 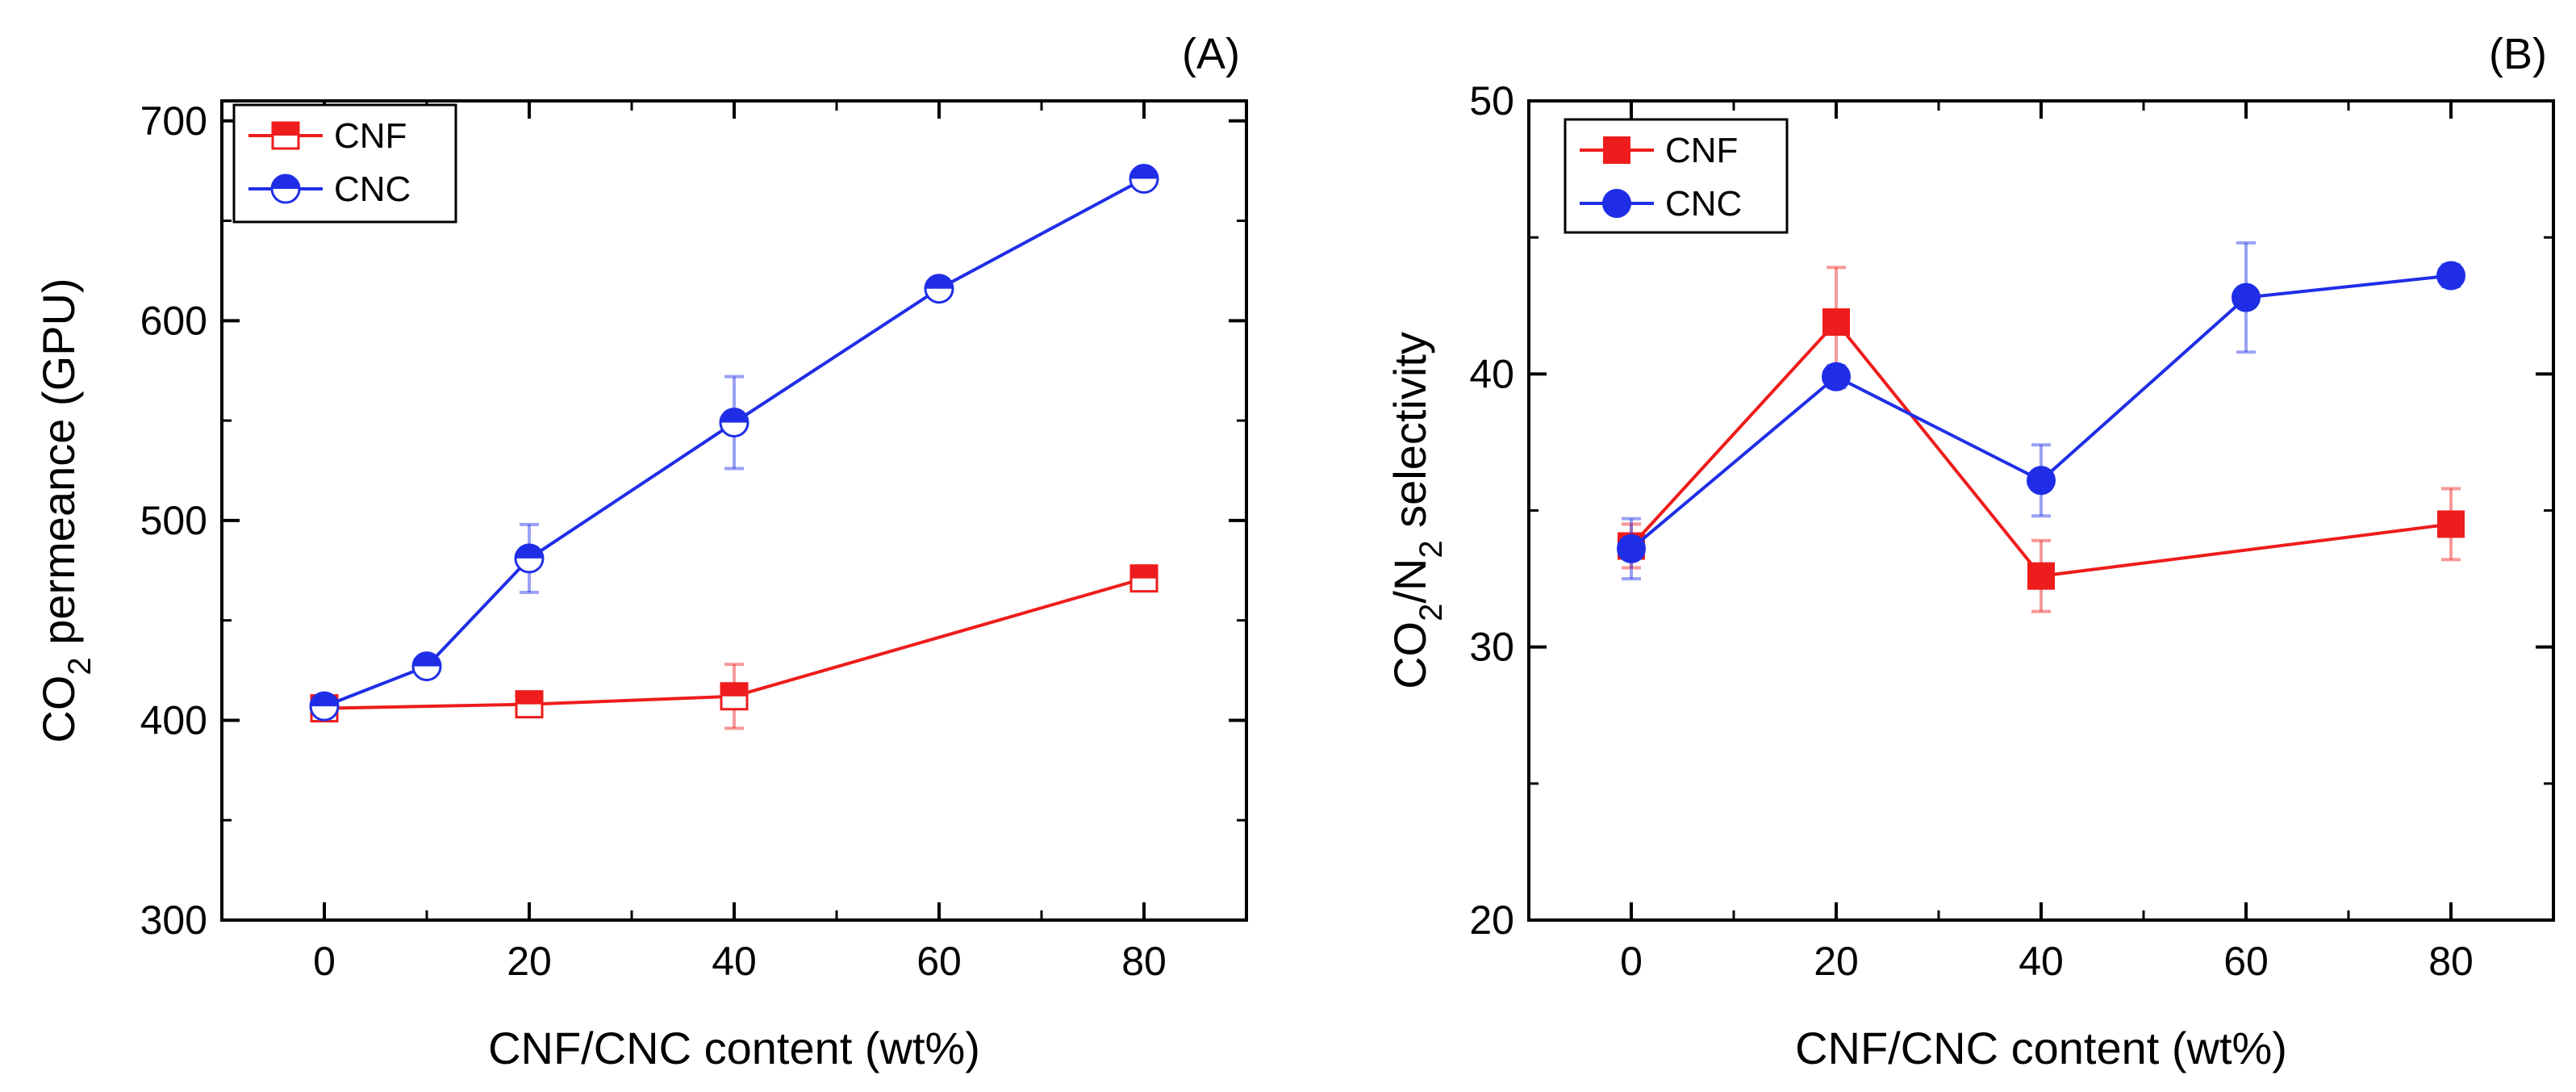 I want to click on y-axis-label: CO2 permeance (GPU), so click(x=65, y=510).